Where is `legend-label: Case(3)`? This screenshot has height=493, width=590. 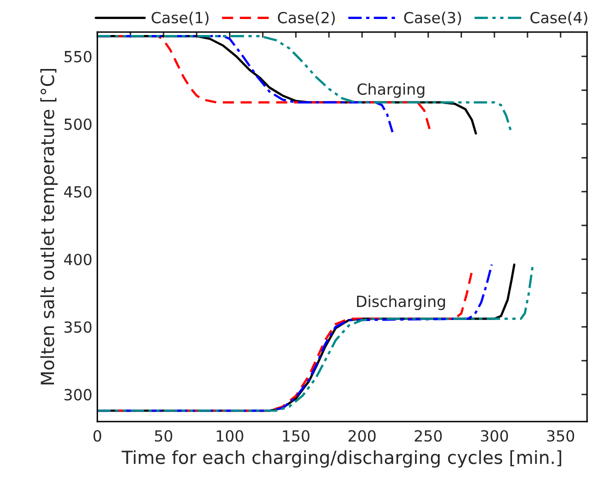 legend-label: Case(3) is located at coordinates (433, 19).